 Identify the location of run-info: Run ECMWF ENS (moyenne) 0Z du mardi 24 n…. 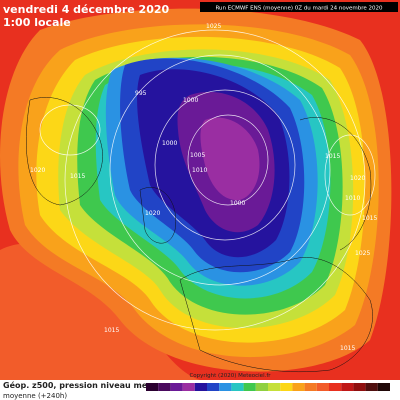
(299, 9).